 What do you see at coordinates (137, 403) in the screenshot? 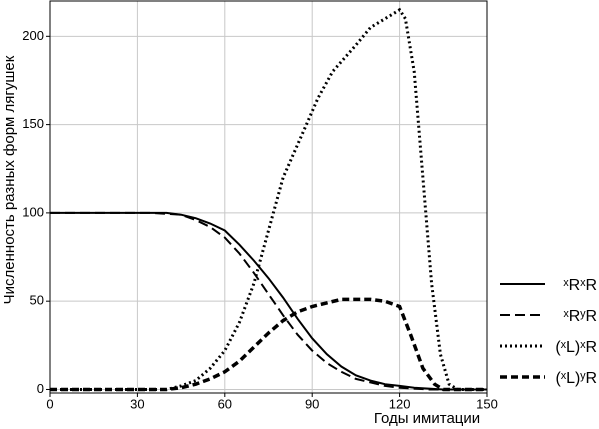
I see `x-tick-label: 30` at bounding box center [137, 403].